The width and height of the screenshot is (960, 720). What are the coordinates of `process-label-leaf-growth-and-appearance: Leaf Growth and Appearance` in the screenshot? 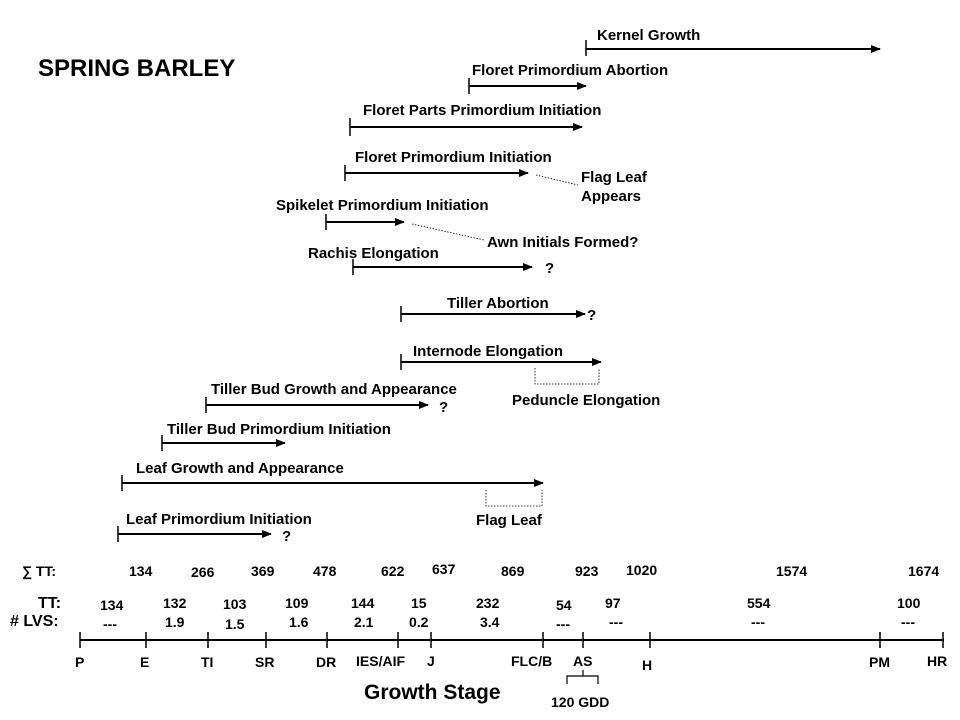 It's located at (240, 468).